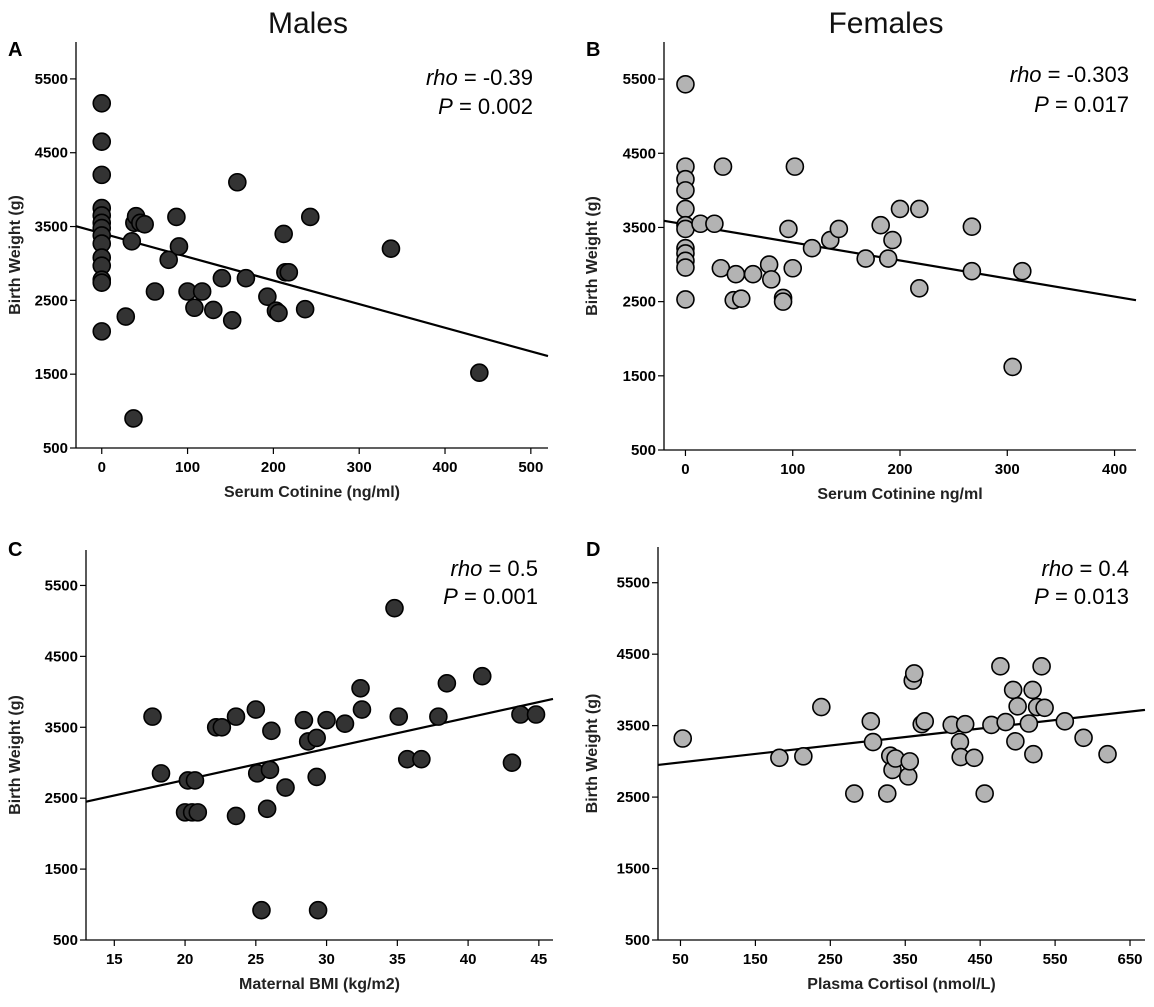  I want to click on panel-letter-c: C, so click(15, 550).